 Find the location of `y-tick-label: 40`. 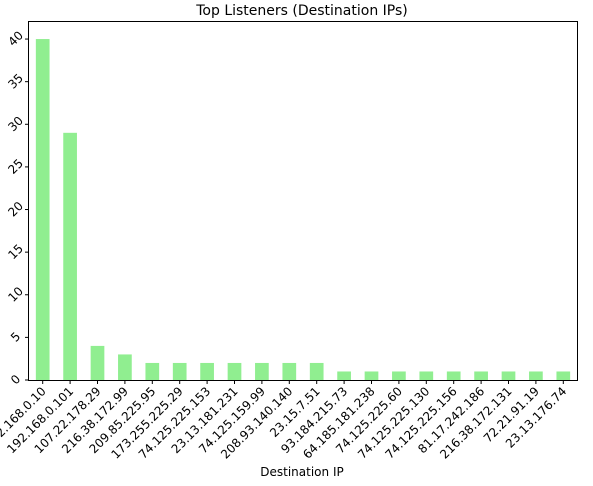

y-tick-label: 40 is located at coordinates (15, 38).